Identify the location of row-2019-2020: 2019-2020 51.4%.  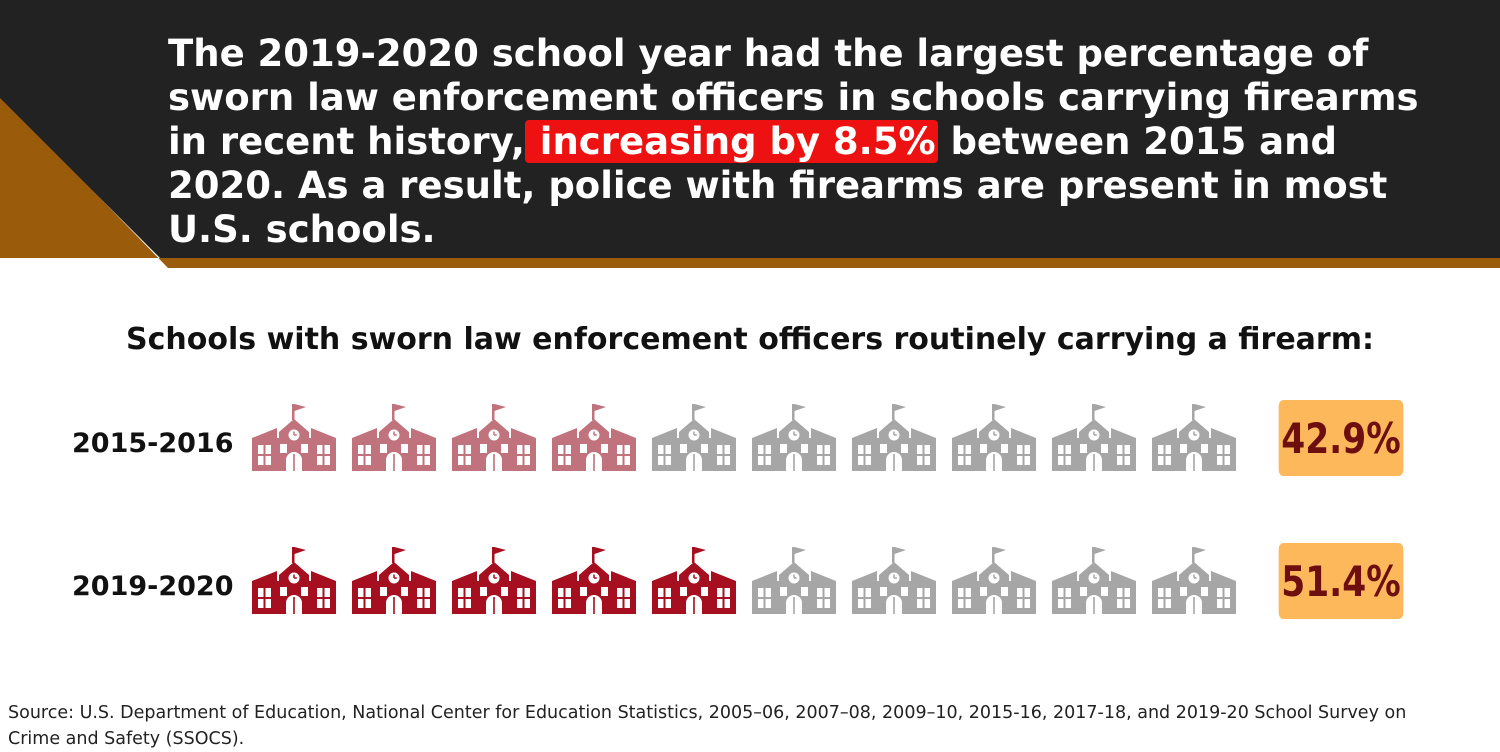
(750, 588).